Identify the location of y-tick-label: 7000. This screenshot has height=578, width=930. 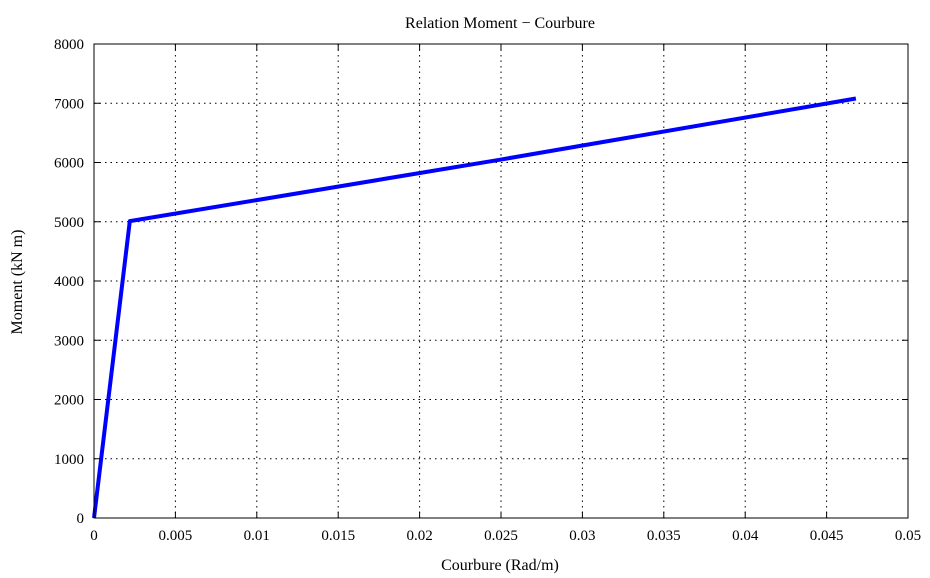
(69, 104).